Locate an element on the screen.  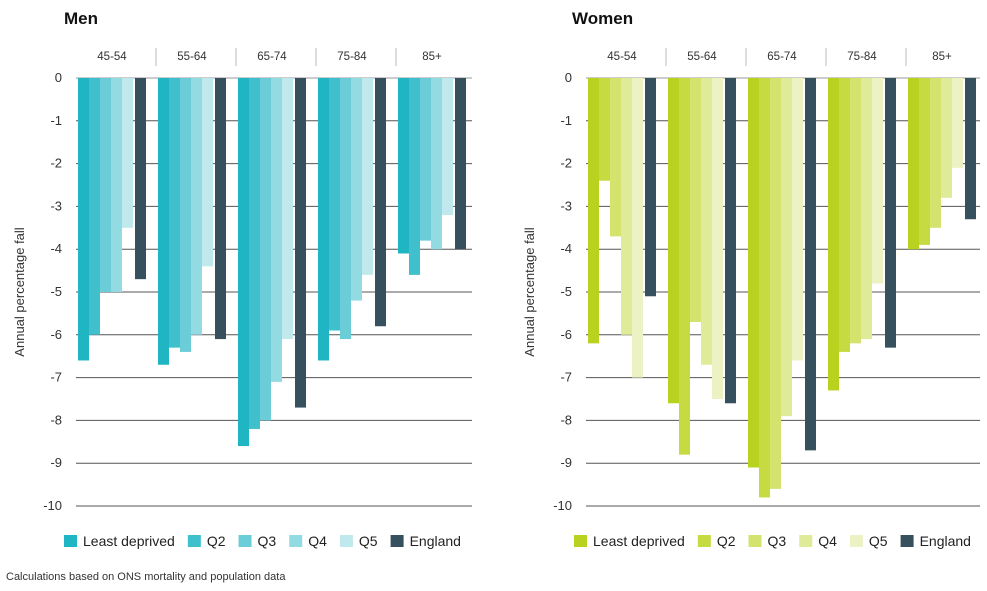
y-tick-label: -7 is located at coordinates (56, 377).